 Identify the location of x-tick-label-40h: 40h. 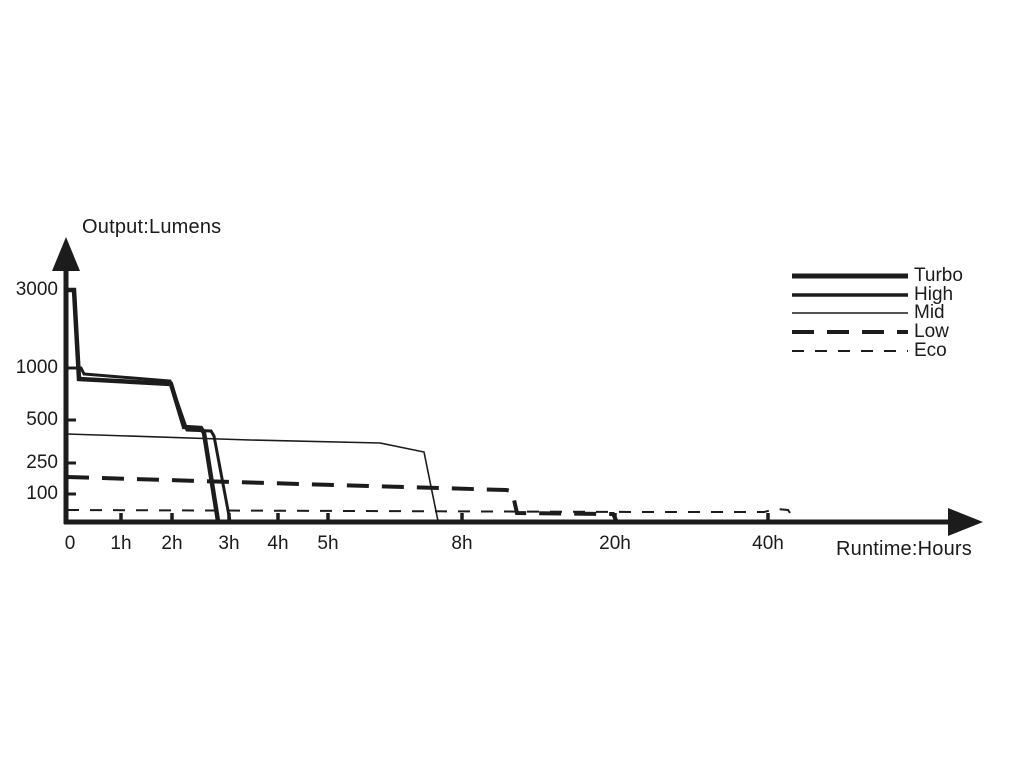
(768, 543).